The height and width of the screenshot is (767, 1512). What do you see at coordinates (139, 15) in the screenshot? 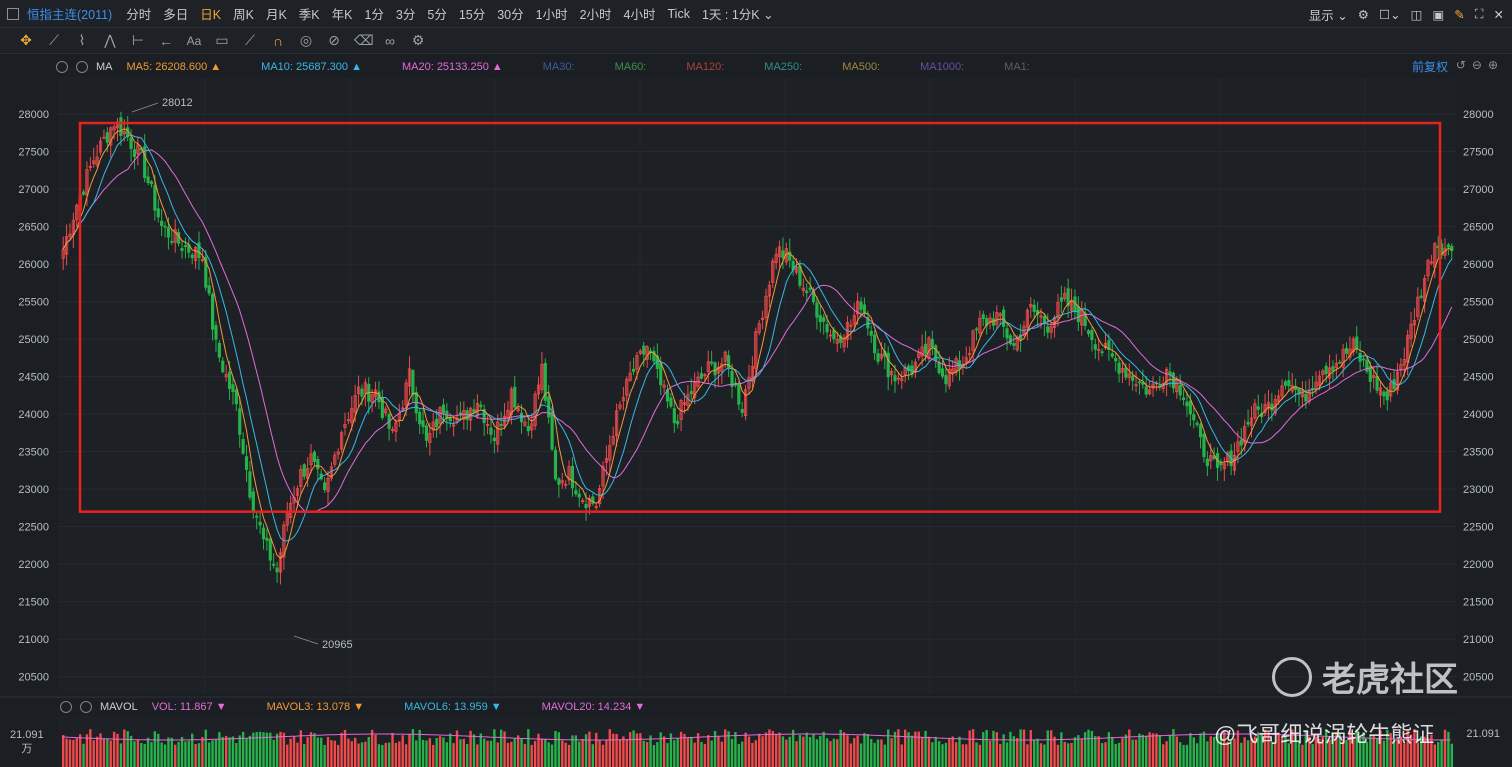
I see `tab-tf-0: 分时` at bounding box center [139, 15].